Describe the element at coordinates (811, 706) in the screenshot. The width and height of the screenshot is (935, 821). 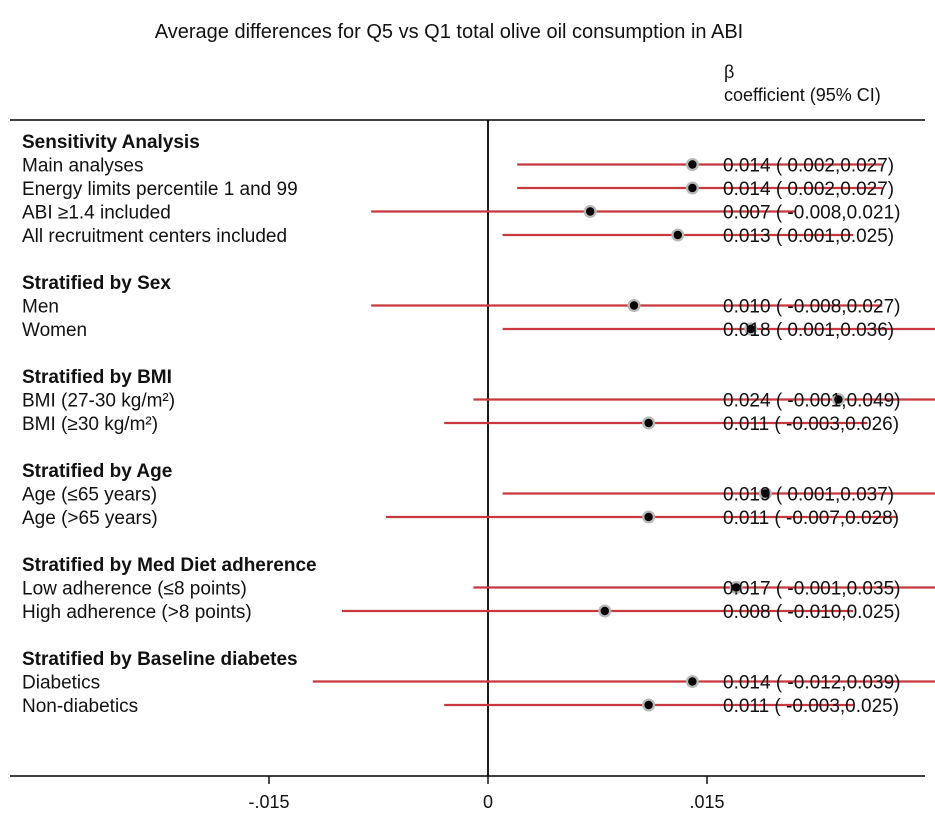
I see `ci-value-text: 0.011 ( -0.003,0.025)` at that location.